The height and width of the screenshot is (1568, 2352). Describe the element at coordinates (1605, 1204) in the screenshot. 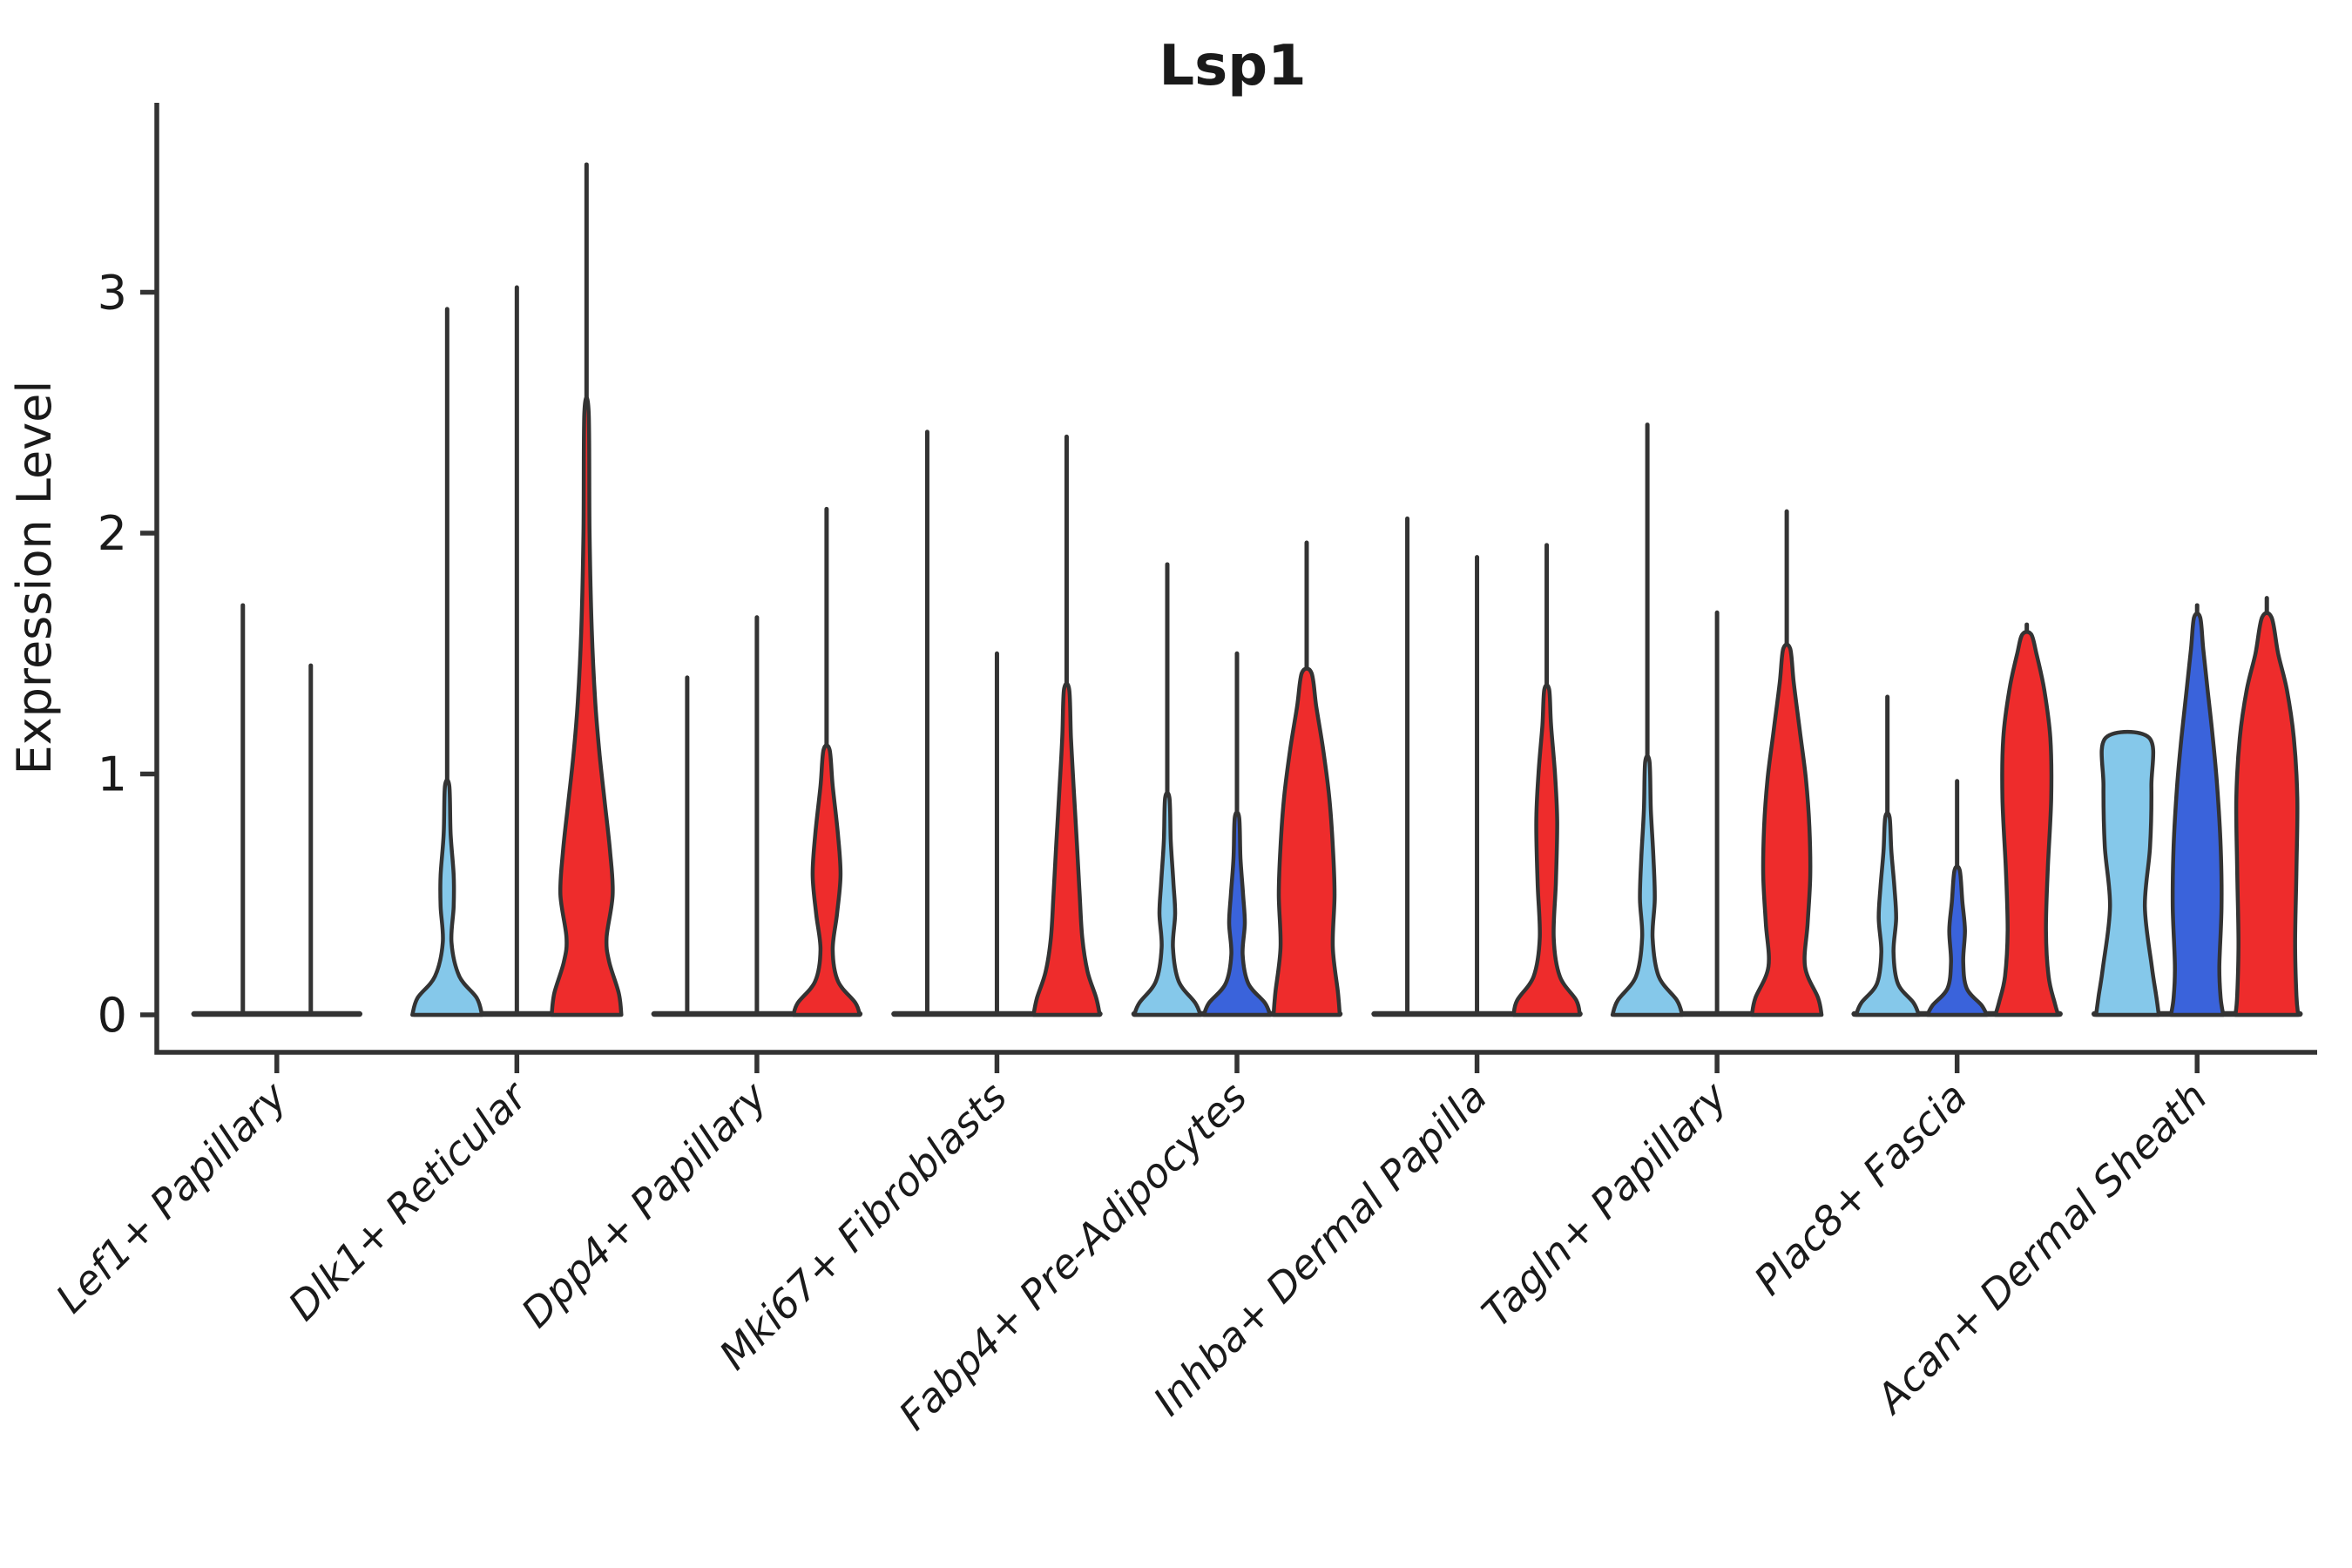

I see `category-label: Tagln+ Papillary` at that location.